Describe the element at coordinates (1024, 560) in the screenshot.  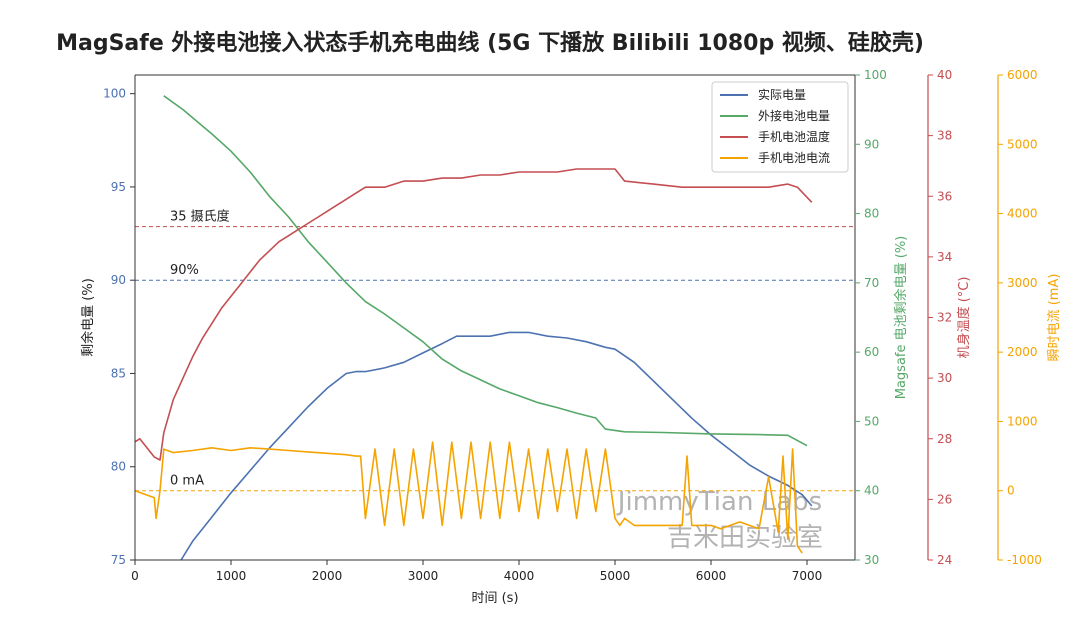
I see `current-axis-tick-label: -1000` at that location.